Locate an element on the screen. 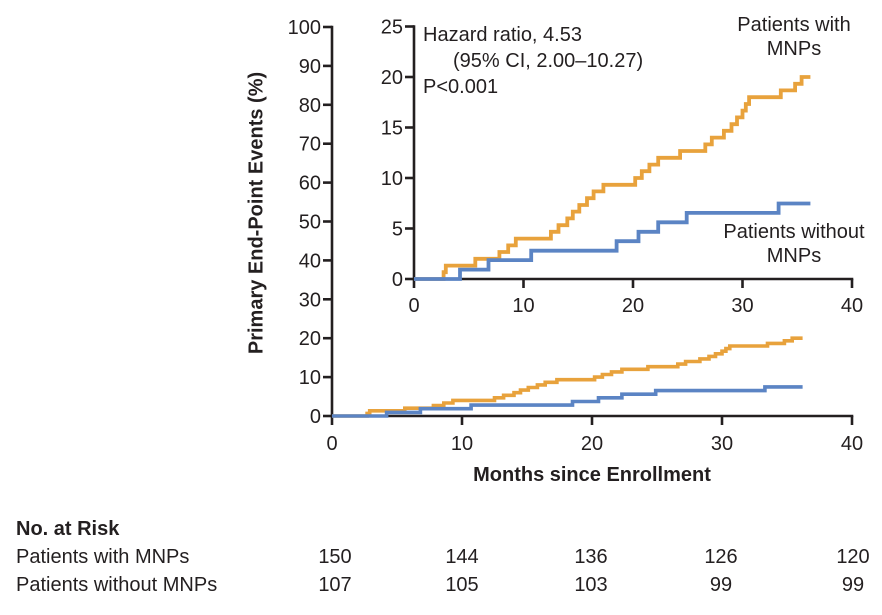 The image size is (882, 615). legend-without-line-1: Patients without is located at coordinates (794, 232).